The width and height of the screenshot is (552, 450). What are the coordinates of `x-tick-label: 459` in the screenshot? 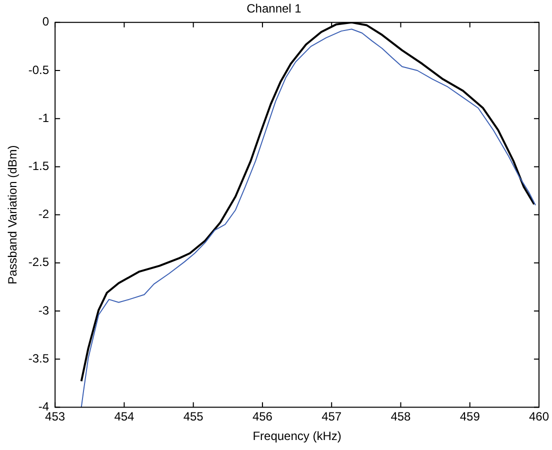 It's located at (470, 417).